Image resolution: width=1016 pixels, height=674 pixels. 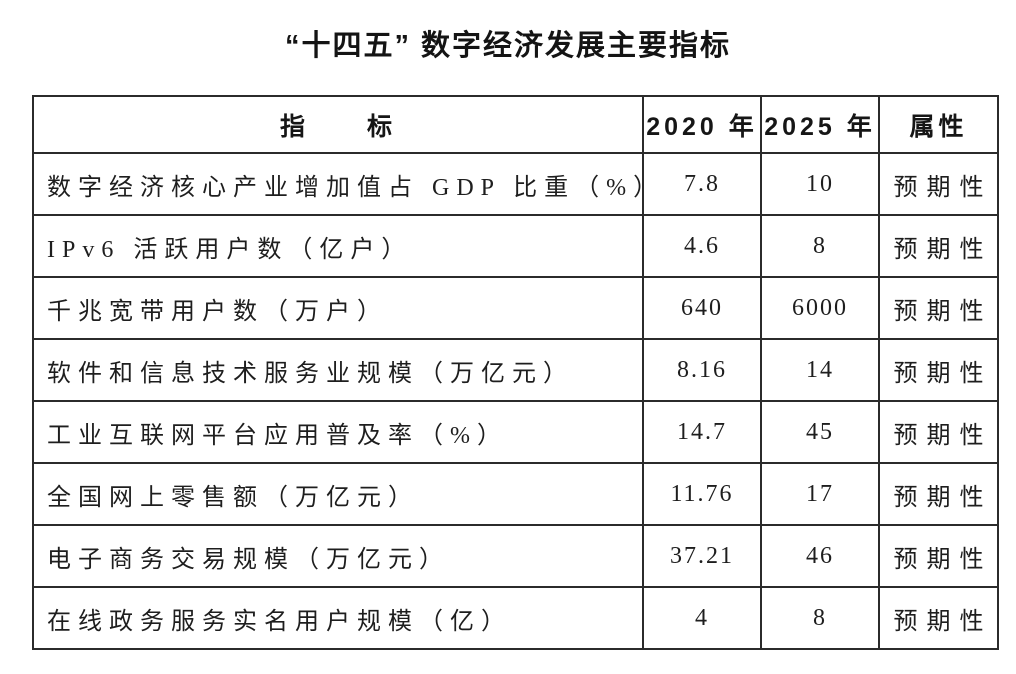 What do you see at coordinates (820, 308) in the screenshot?
I see `value-2025: 6000` at bounding box center [820, 308].